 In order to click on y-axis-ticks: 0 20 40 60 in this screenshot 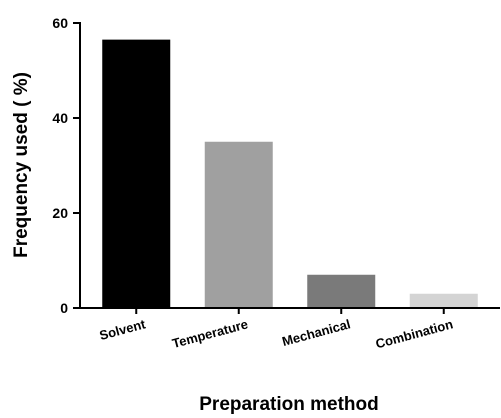, I will do `click(66, 165)`.